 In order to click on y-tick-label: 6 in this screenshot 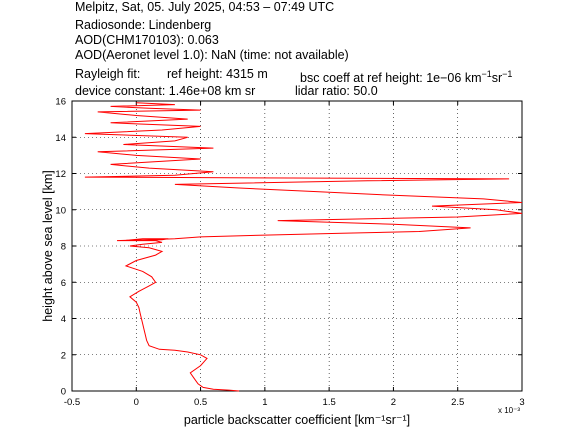, I will do `click(63, 283)`.